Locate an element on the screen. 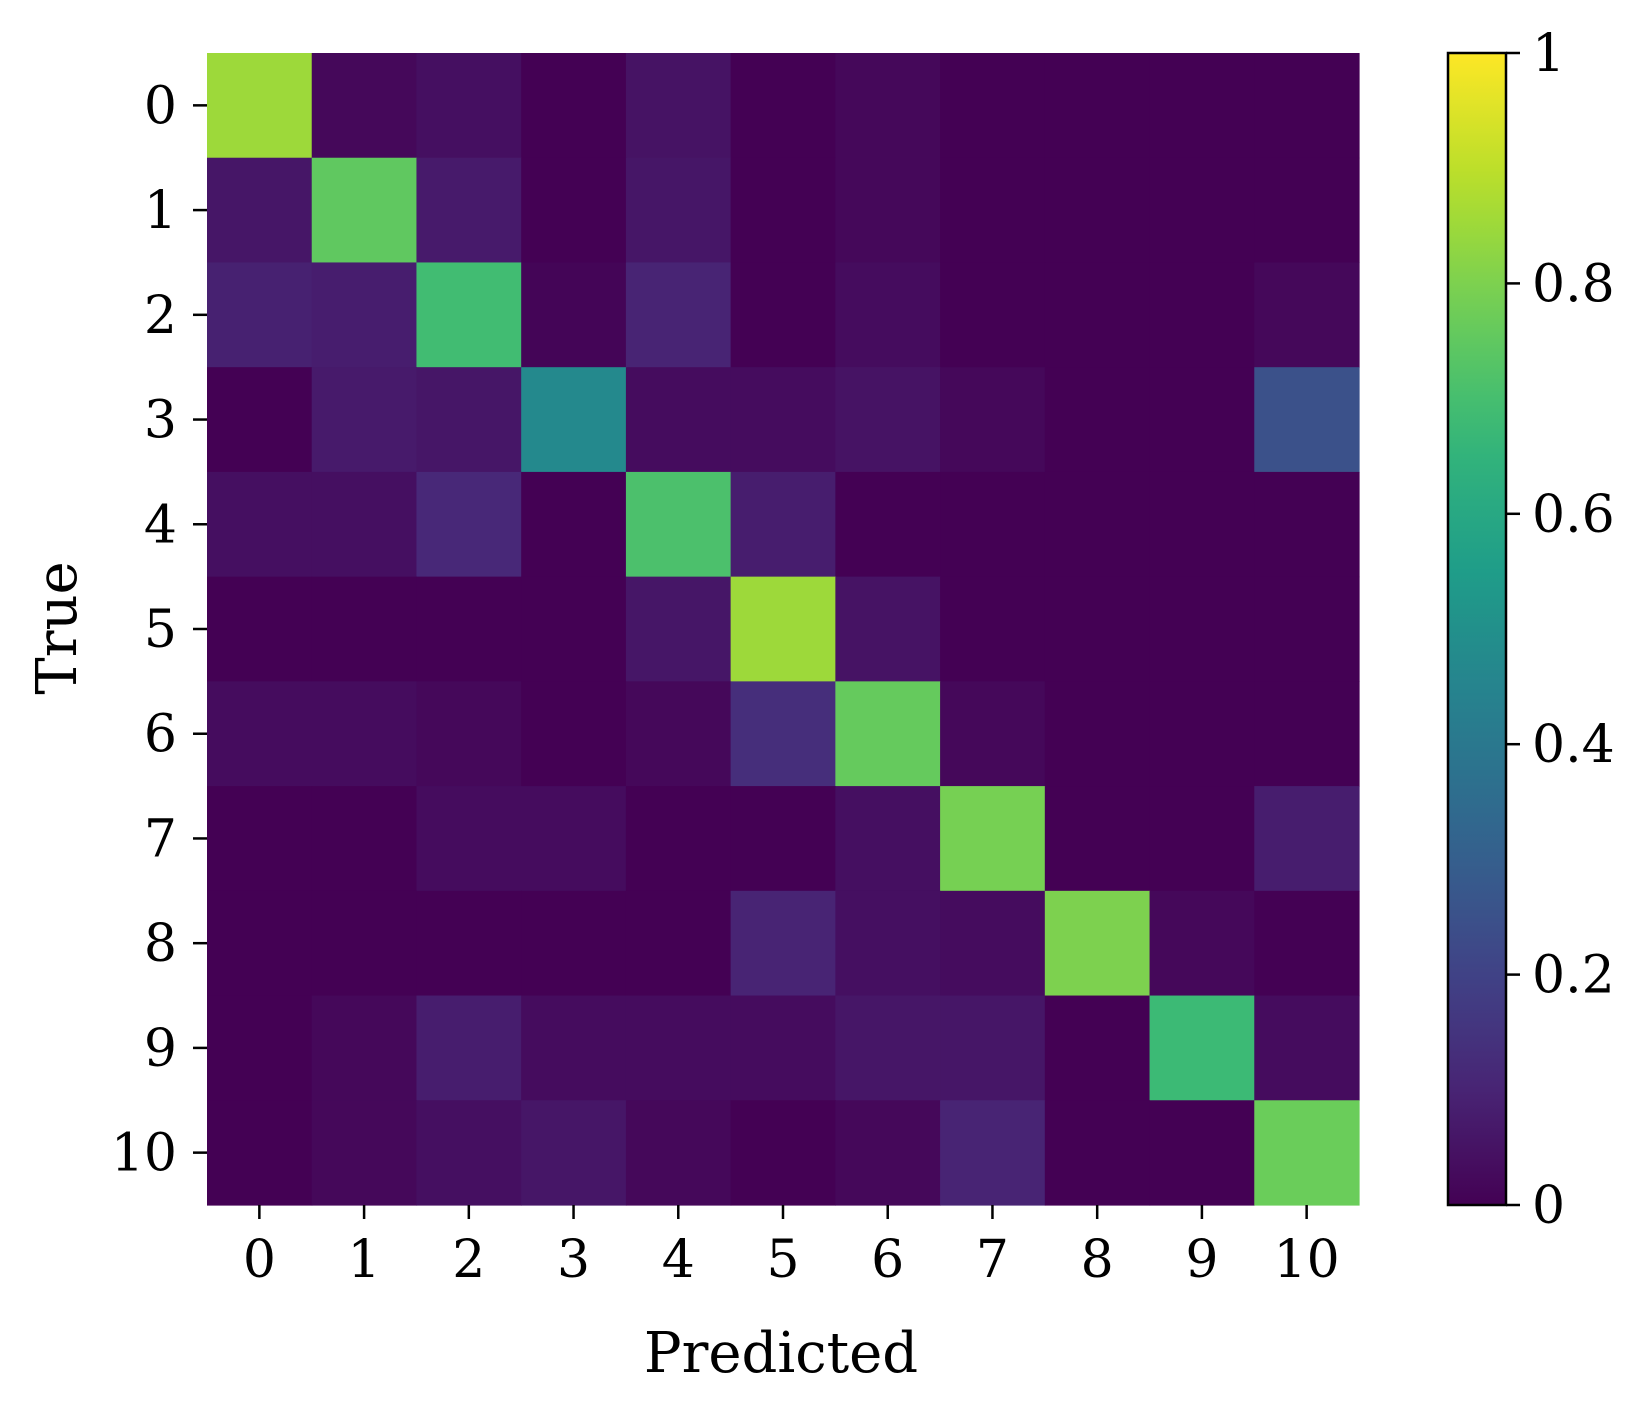  y-axis: 0 1 2 3 4 5 6 7 8 9 10 is located at coordinates (159, 630).